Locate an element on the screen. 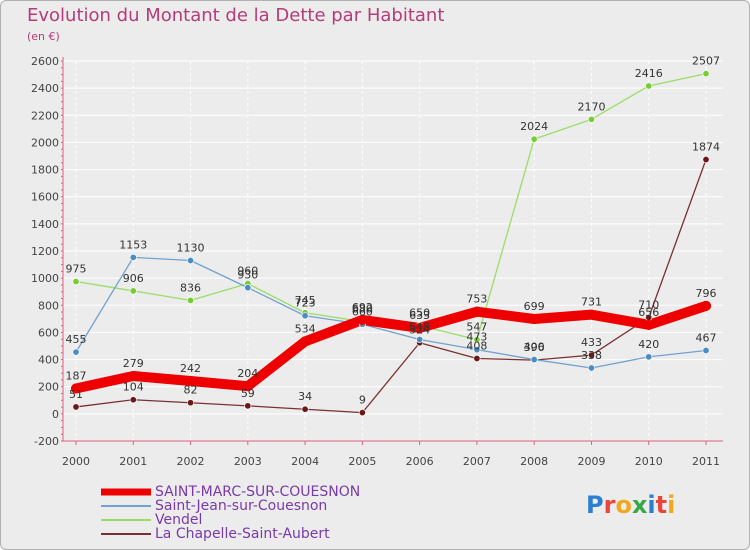  data-label: 2024 is located at coordinates (534, 126).